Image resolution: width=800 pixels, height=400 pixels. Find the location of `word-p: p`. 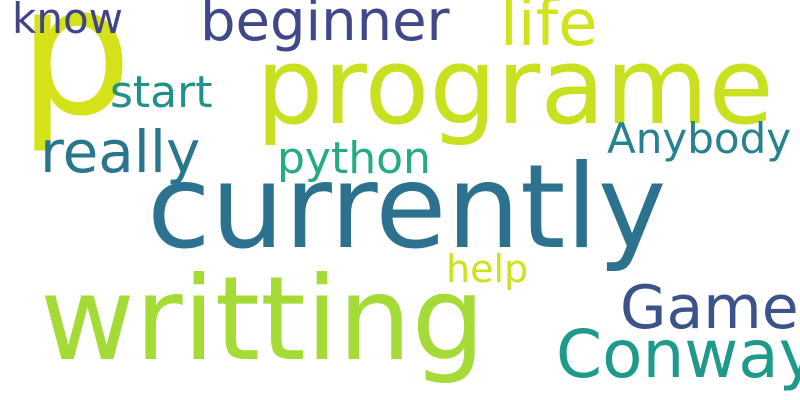

word-p: p is located at coordinates (75, 78).